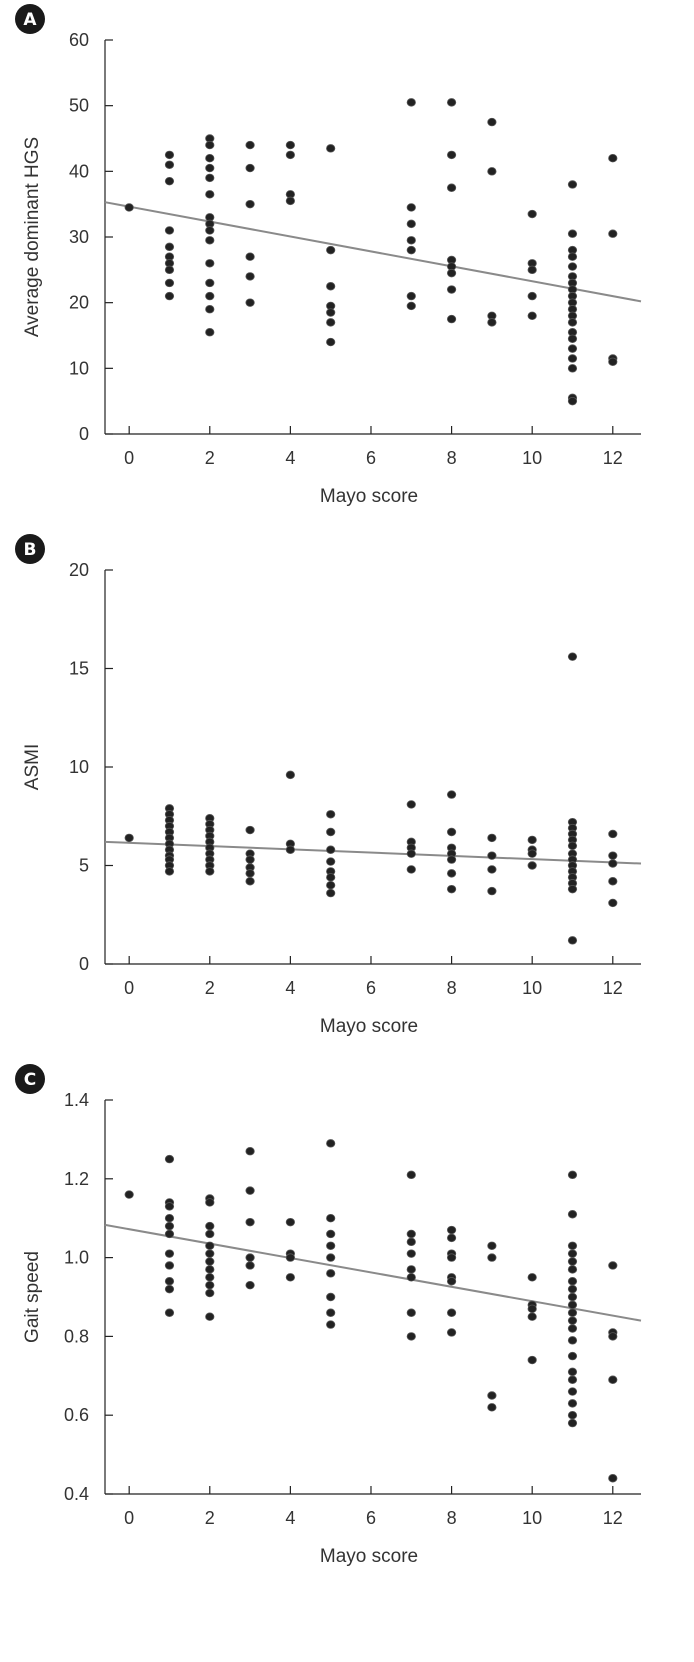 The width and height of the screenshot is (694, 1662). What do you see at coordinates (84, 866) in the screenshot?
I see `y-tick-label: 5` at bounding box center [84, 866].